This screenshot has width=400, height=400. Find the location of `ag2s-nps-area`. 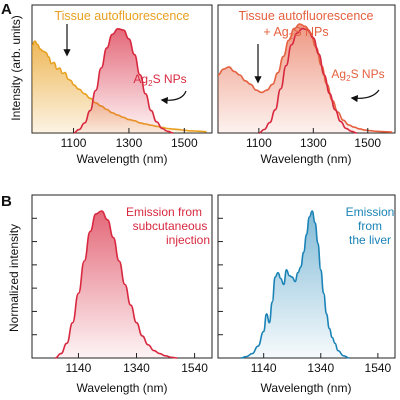

ag2s-nps-area is located at coordinates (123, 80).